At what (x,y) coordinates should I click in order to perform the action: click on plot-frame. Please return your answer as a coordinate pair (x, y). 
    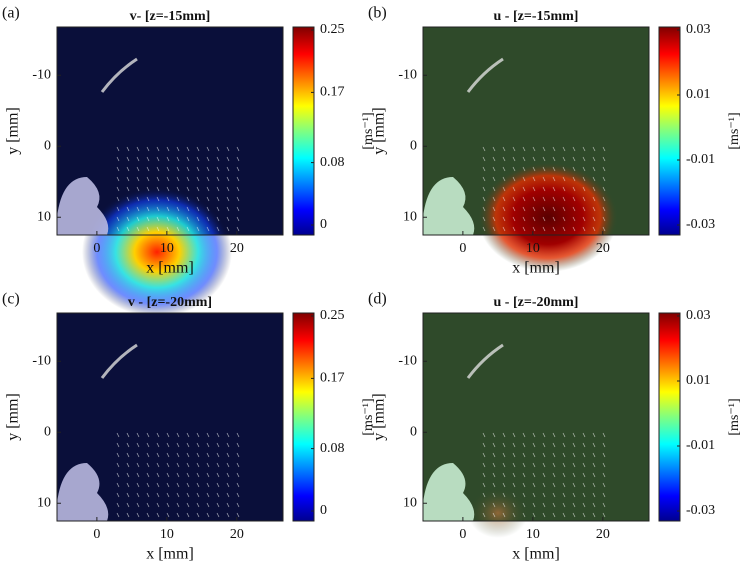
    Looking at the image, I should click on (170, 131).